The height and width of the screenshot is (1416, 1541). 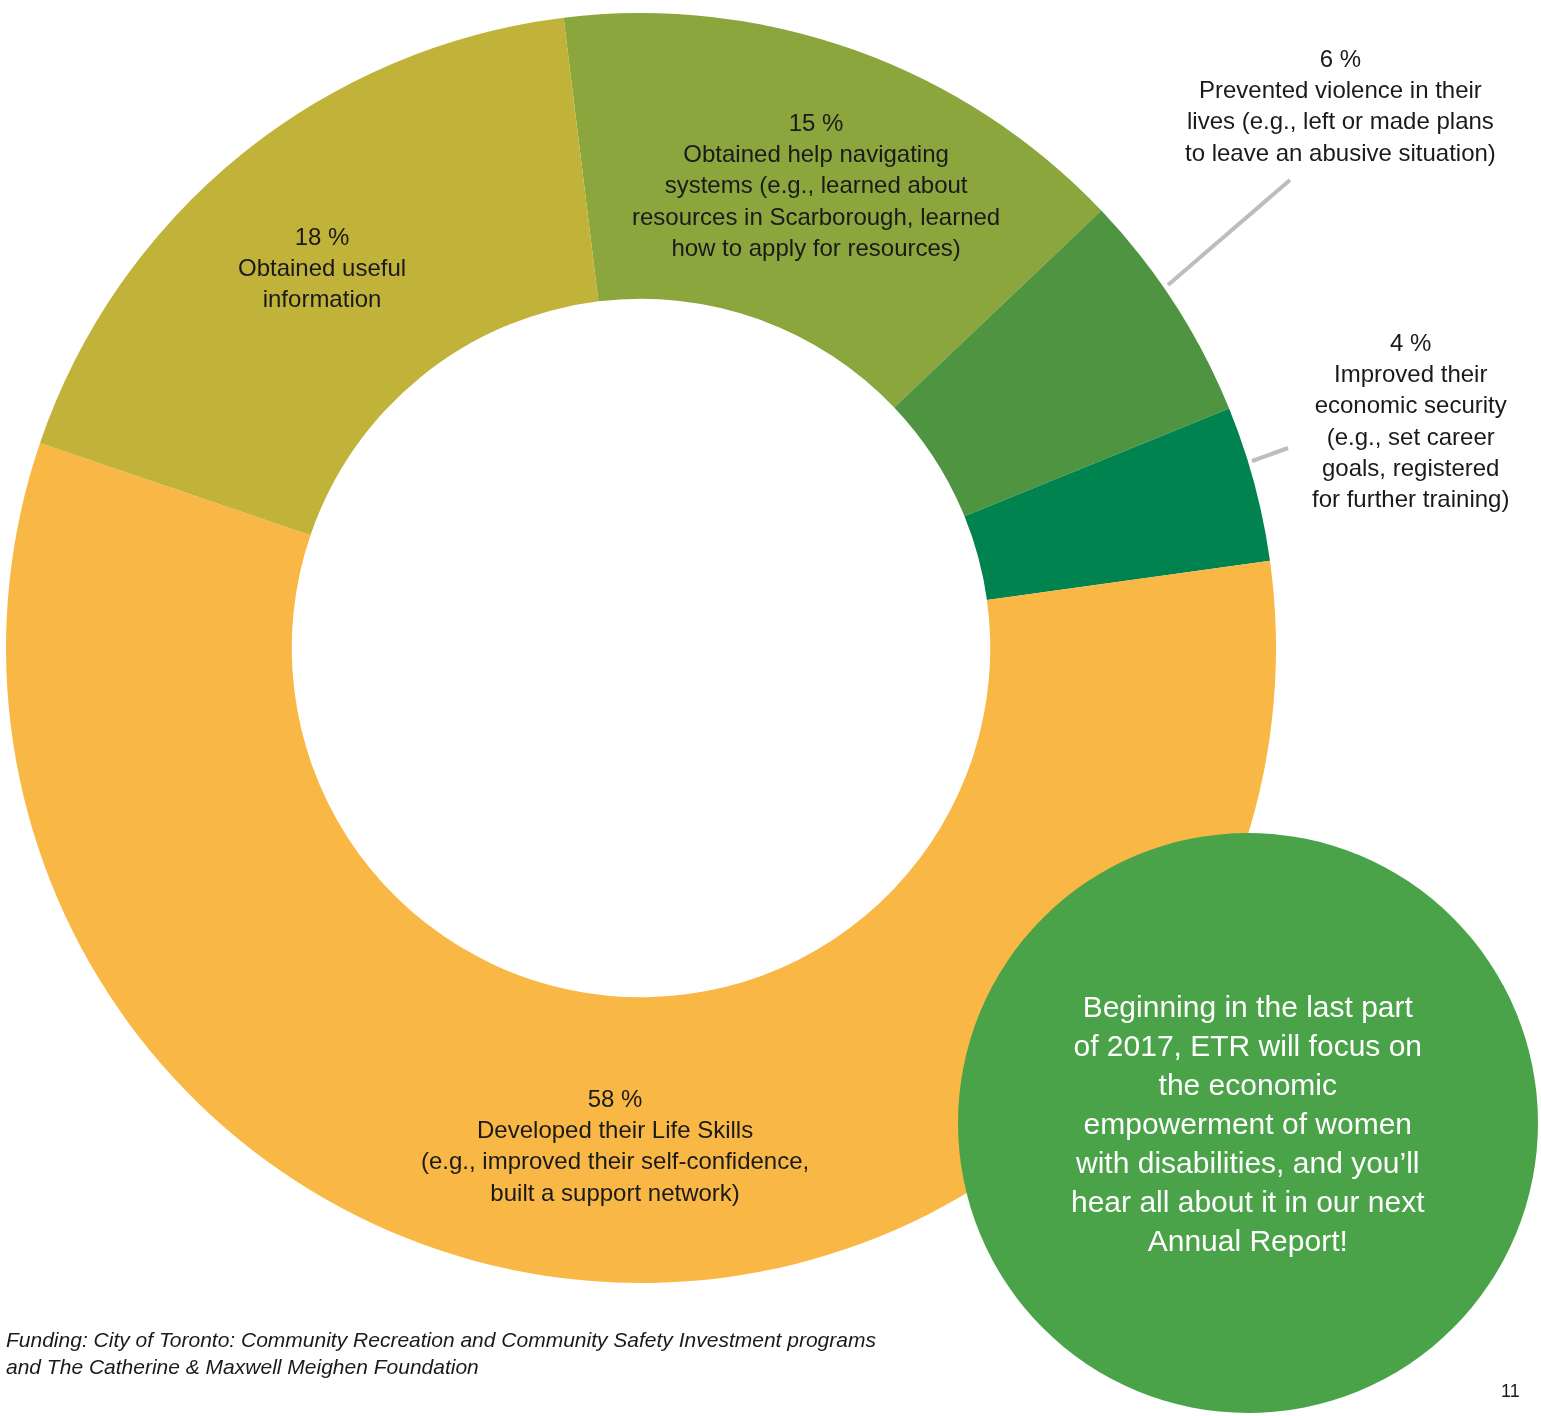 I want to click on data-label: 6 %, so click(x=1340, y=58).